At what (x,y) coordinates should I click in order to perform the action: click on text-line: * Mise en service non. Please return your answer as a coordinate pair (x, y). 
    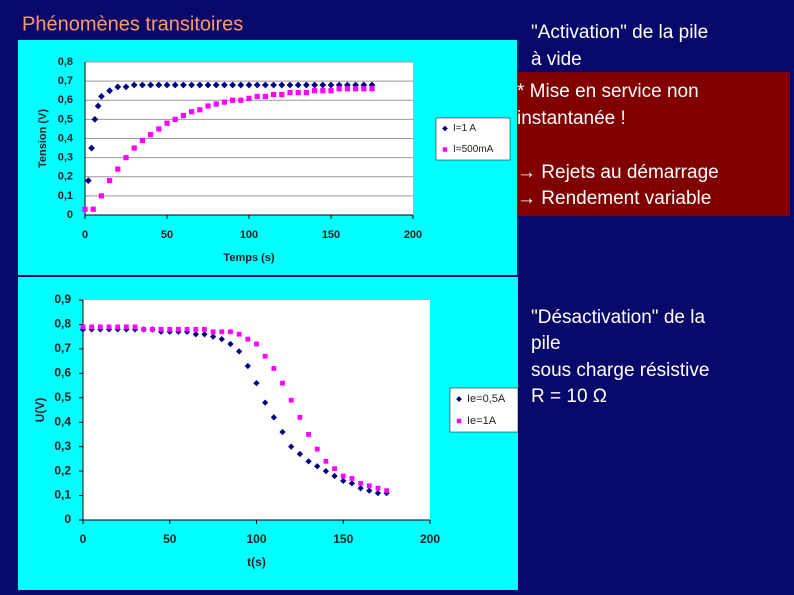
    Looking at the image, I should click on (608, 91).